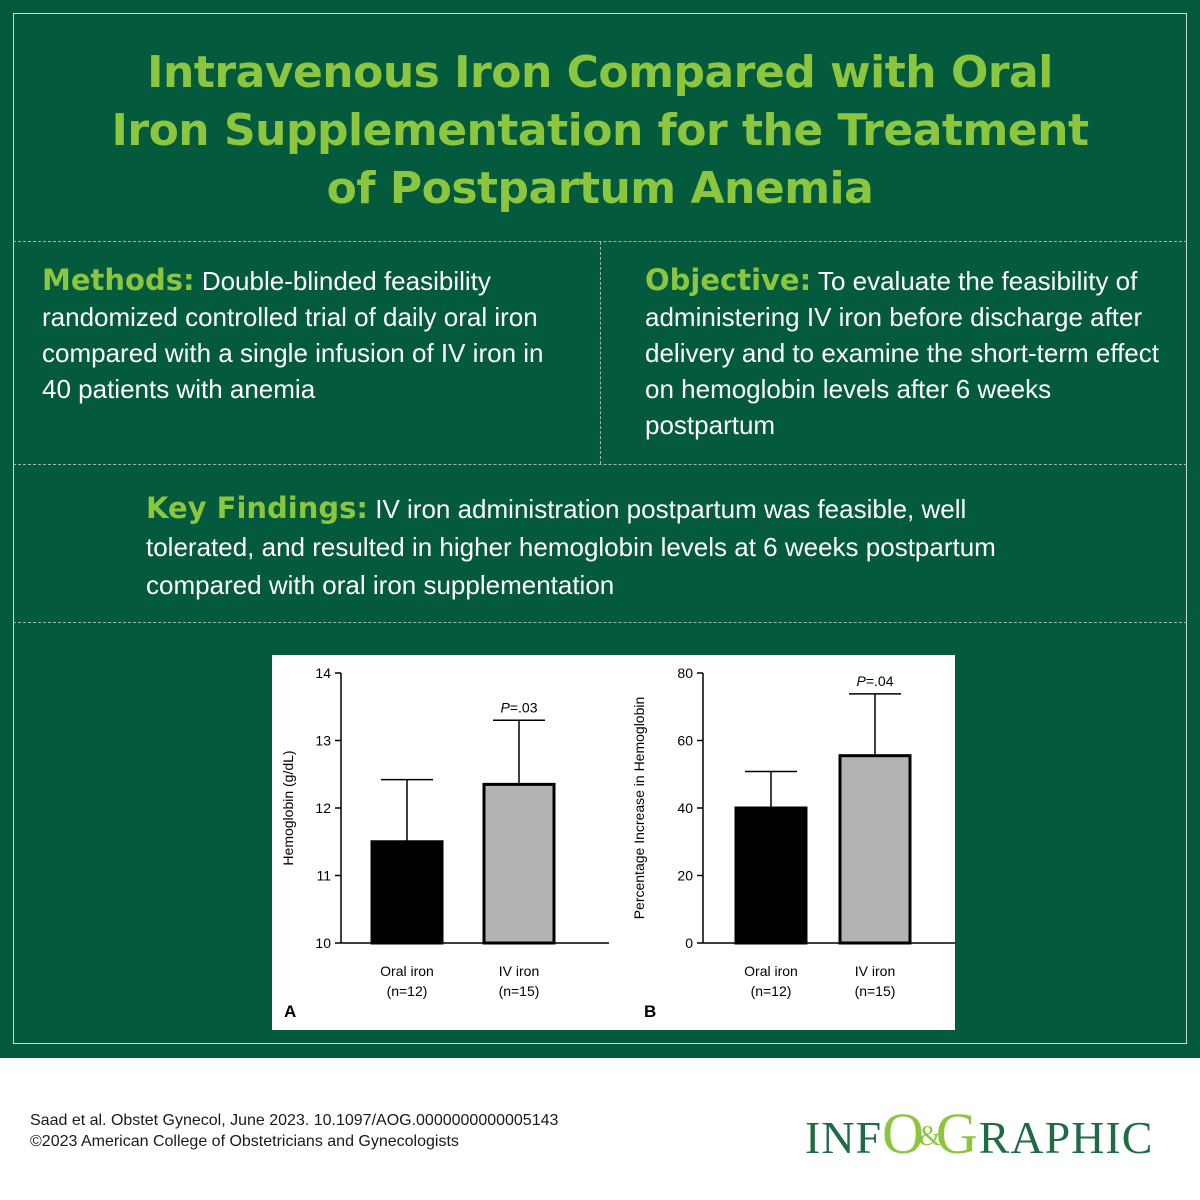 This screenshot has width=1200, height=1200. What do you see at coordinates (904, 1133) in the screenshot?
I see `logo-part-2: O` at bounding box center [904, 1133].